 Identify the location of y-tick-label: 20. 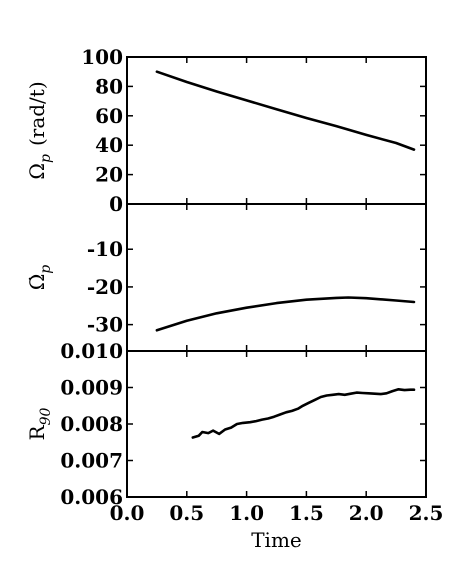
(109, 175).